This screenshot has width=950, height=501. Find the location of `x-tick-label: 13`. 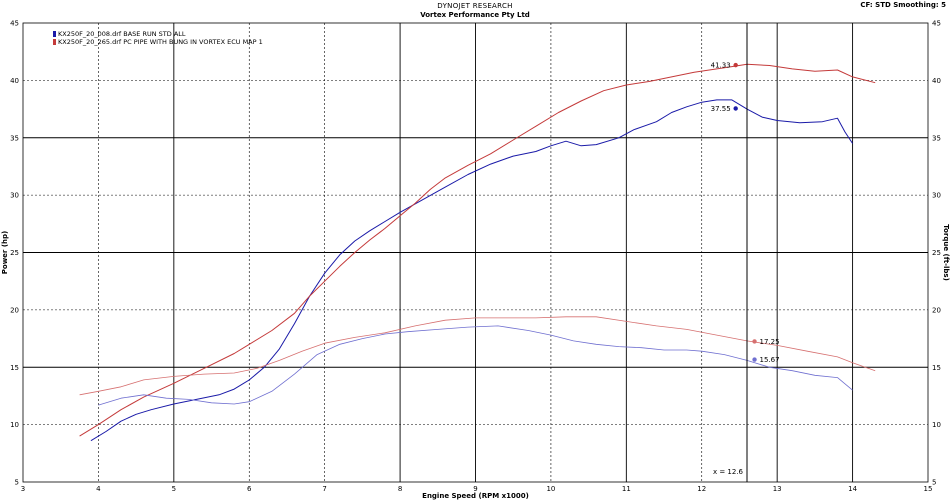

x-tick-label: 13 is located at coordinates (777, 489).